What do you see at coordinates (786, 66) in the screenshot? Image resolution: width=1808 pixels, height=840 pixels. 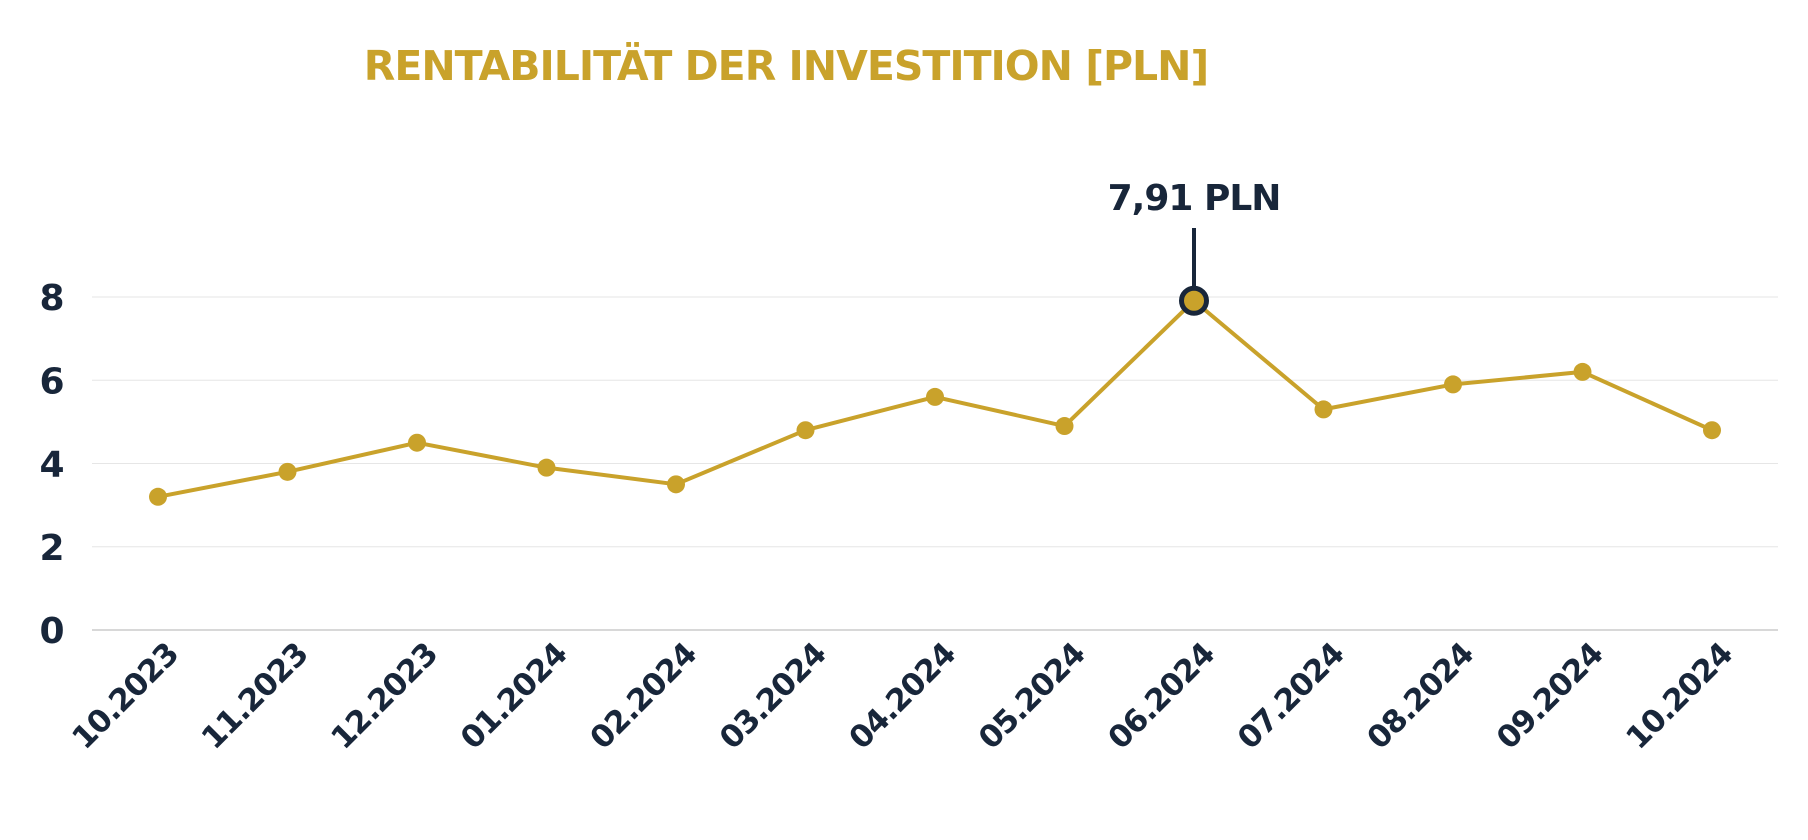 I see `chart-title: RENTABILITÄT DER INVESTITION [PLN]` at bounding box center [786, 66].